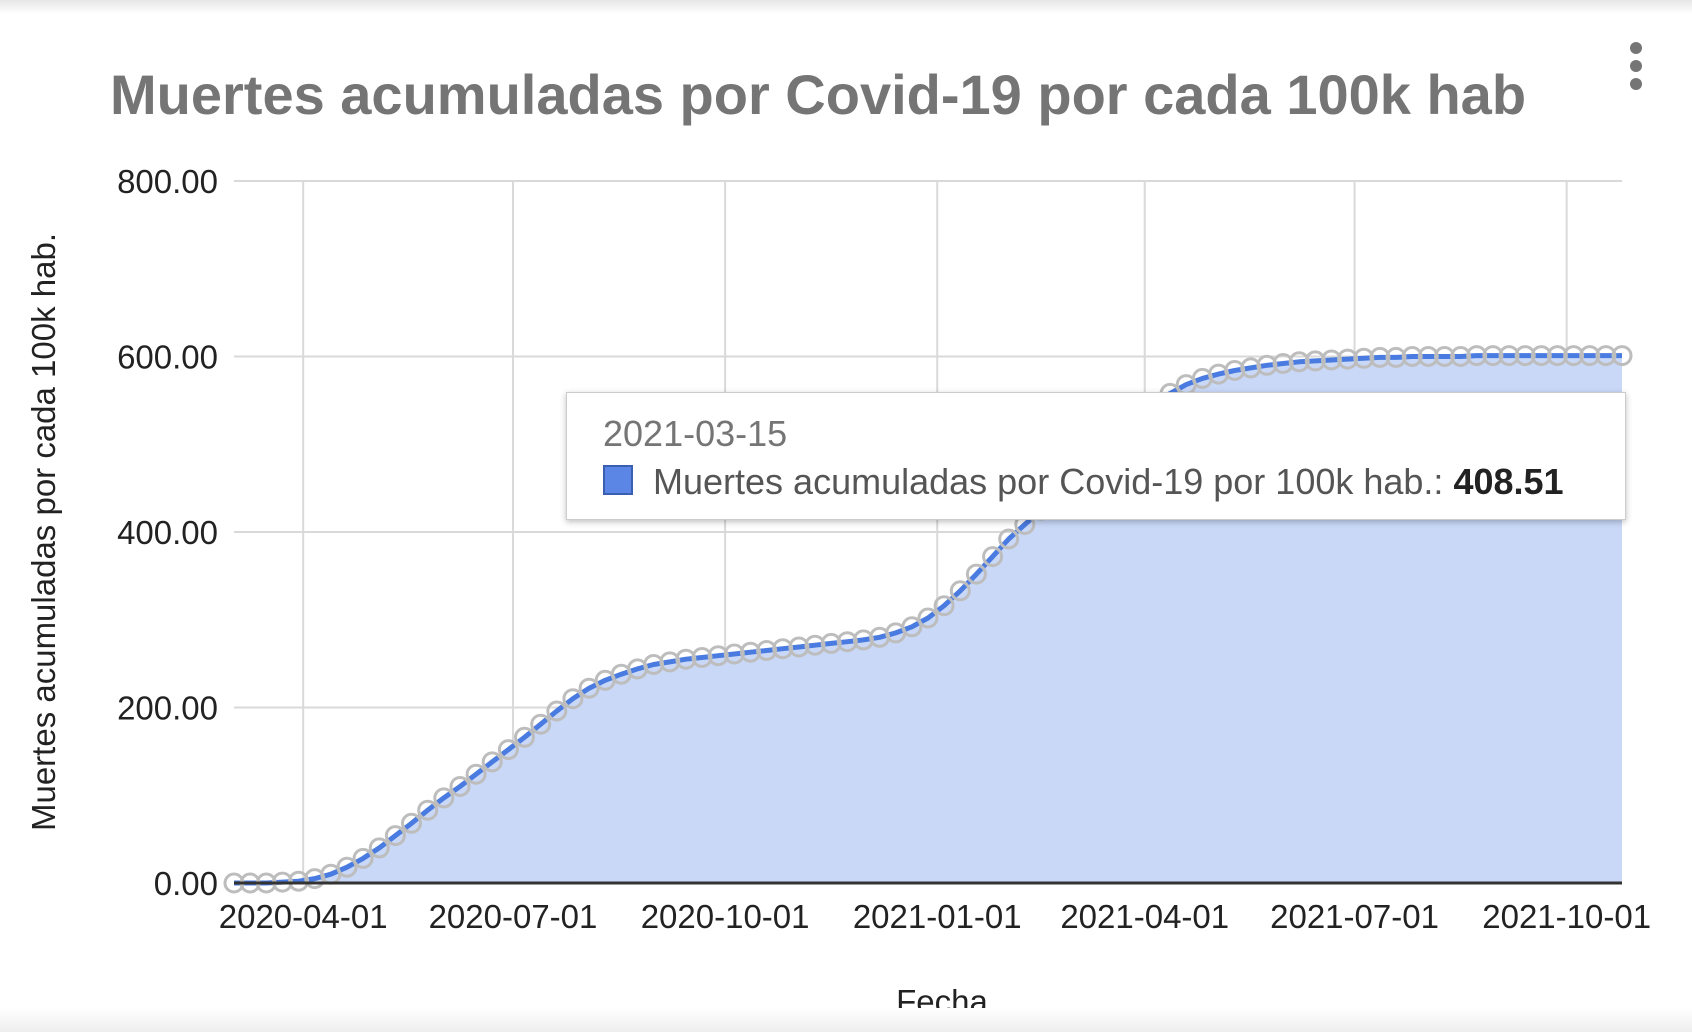 This screenshot has height=1032, width=1692. Describe the element at coordinates (1566, 916) in the screenshot. I see `x-tick-label: 2021-10-01` at that location.